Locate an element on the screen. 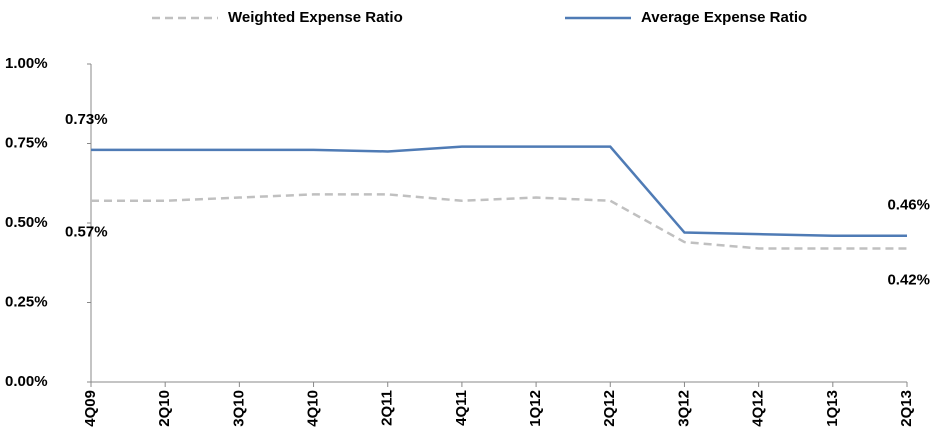 Image resolution: width=934 pixels, height=446 pixels. x-tick-label: 4Q09 is located at coordinates (90, 408).